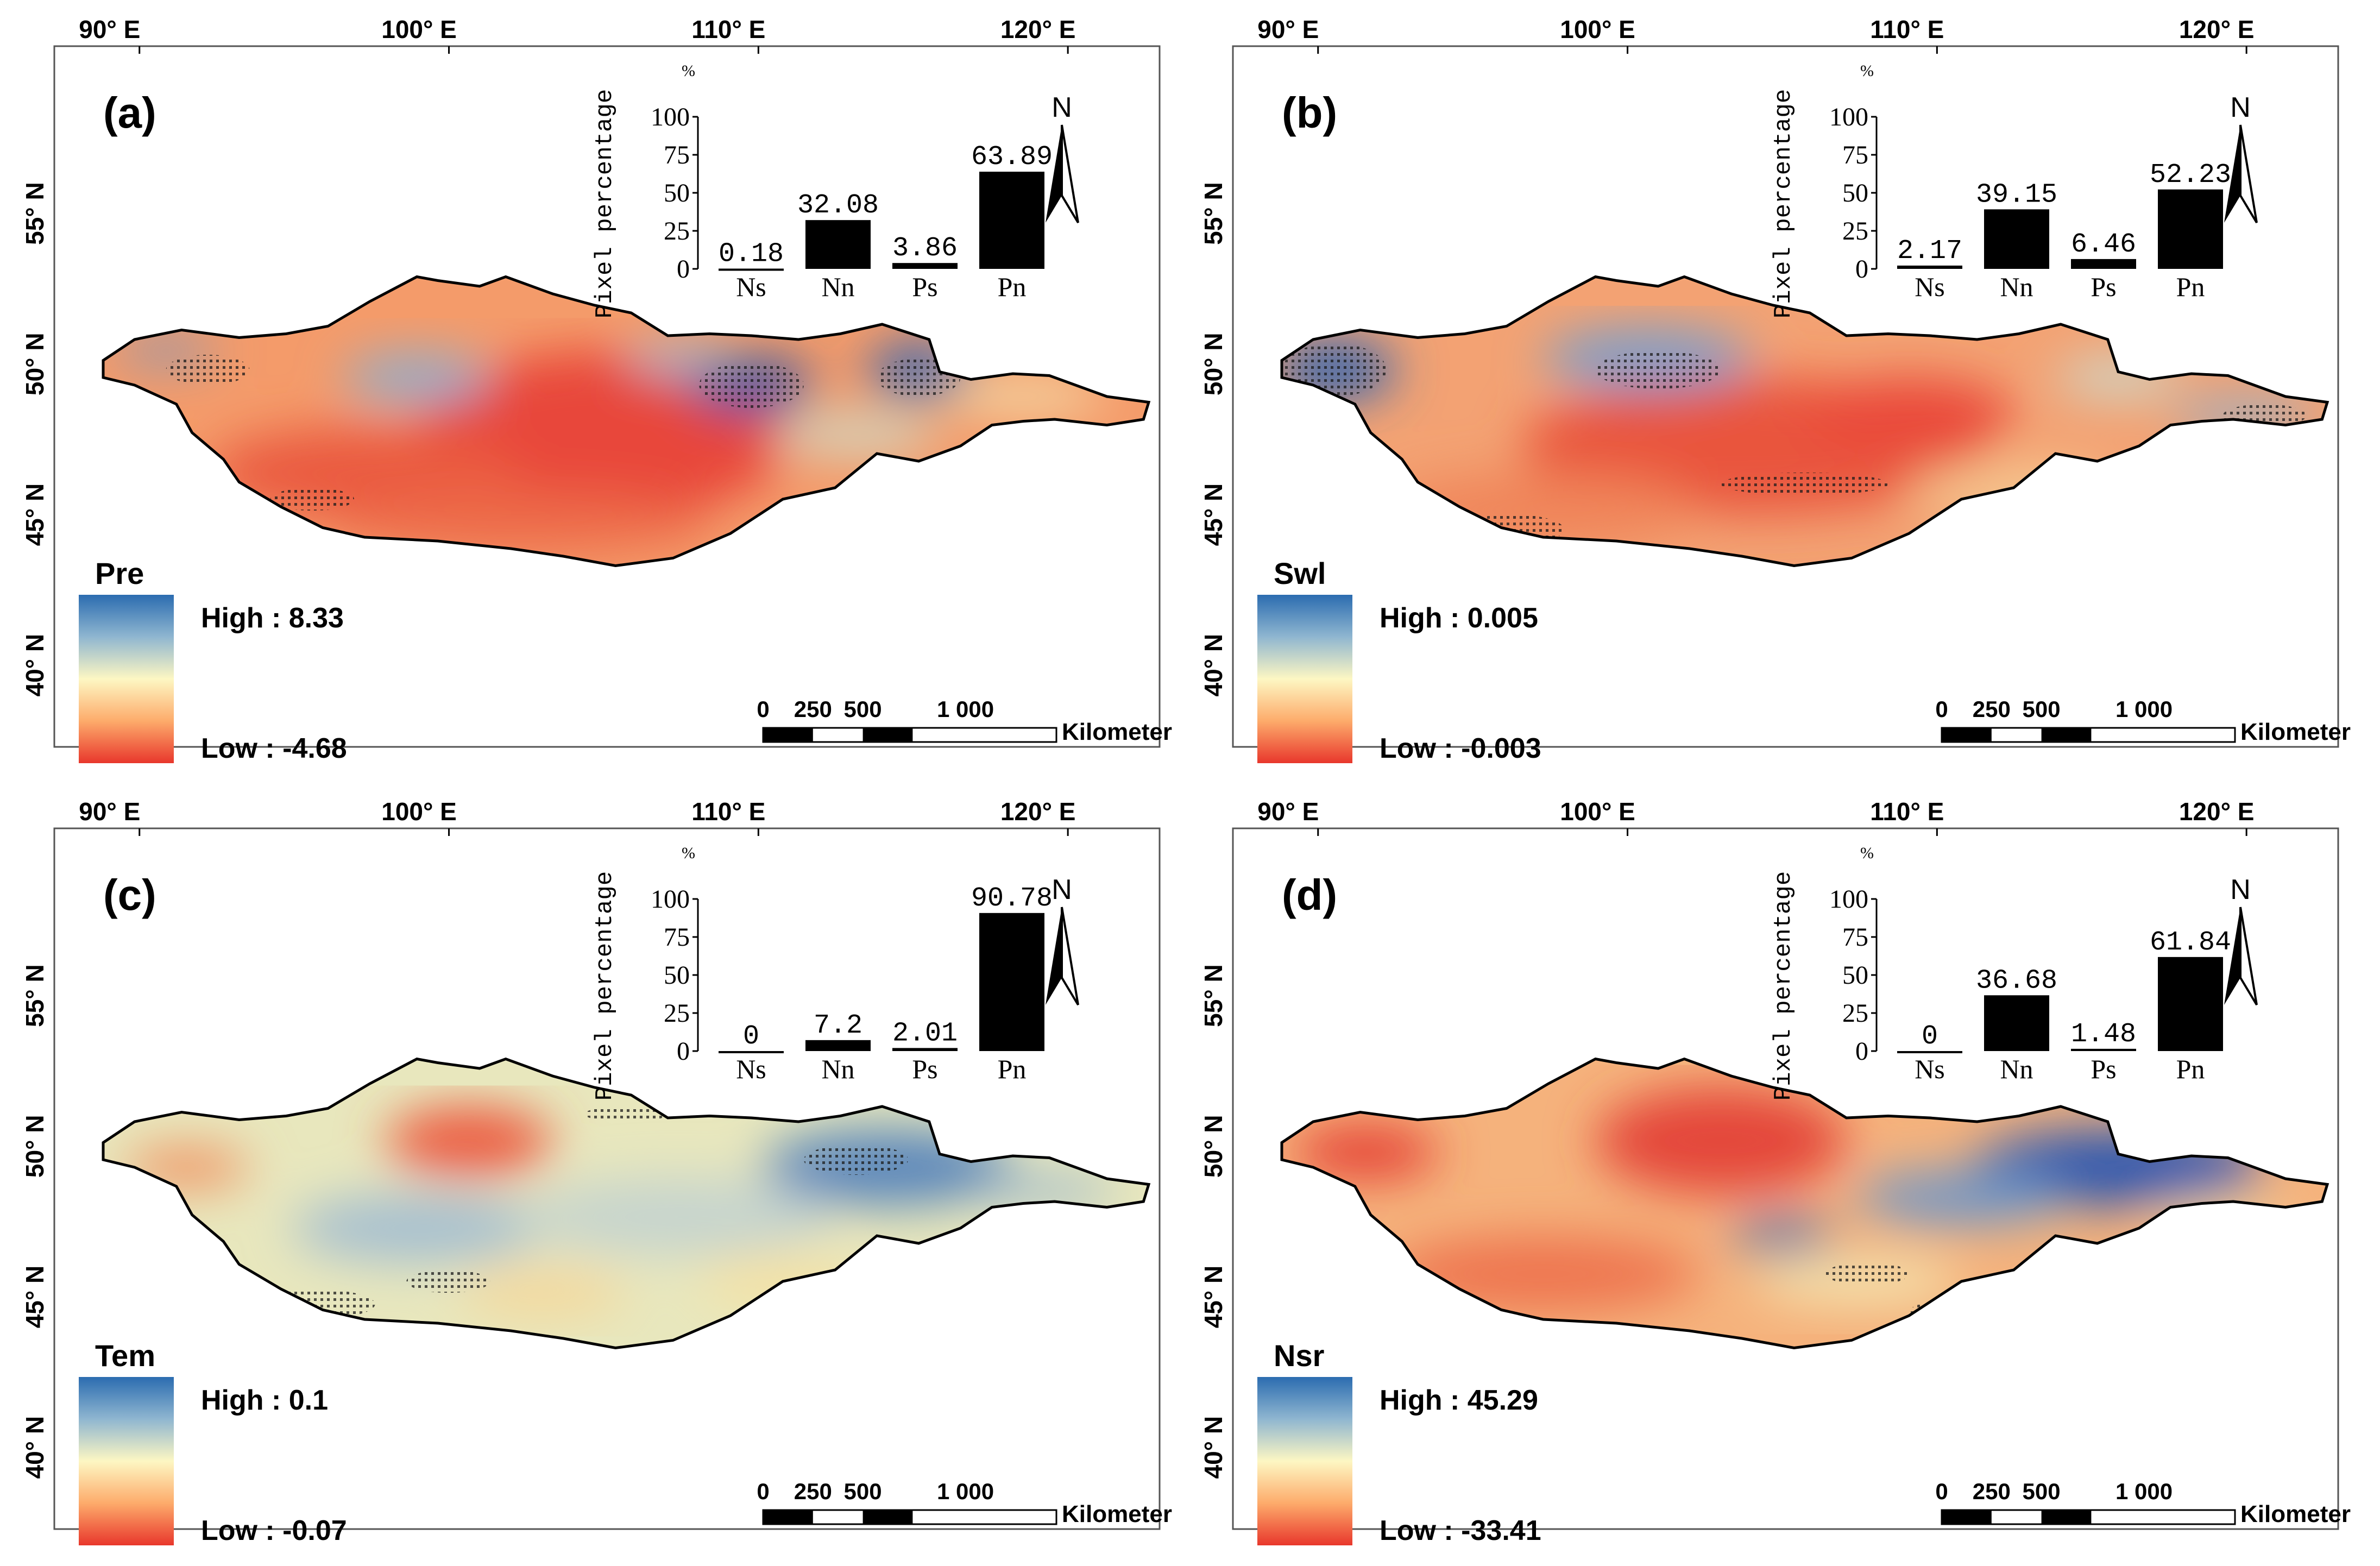  I want to click on legend-high-label: High : 0.1, so click(264, 1400).